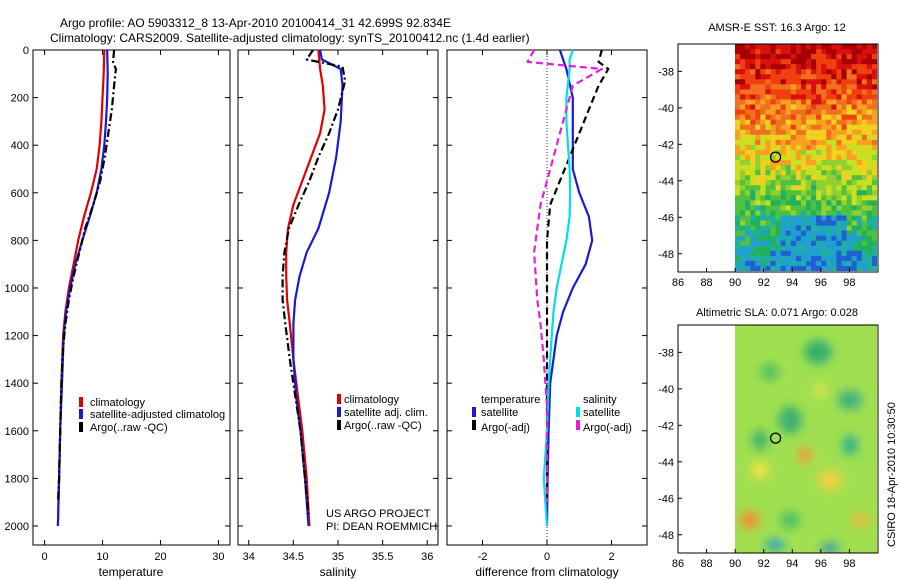 The height and width of the screenshot is (580, 900). I want to click on x-tick-label: 2, so click(611, 557).